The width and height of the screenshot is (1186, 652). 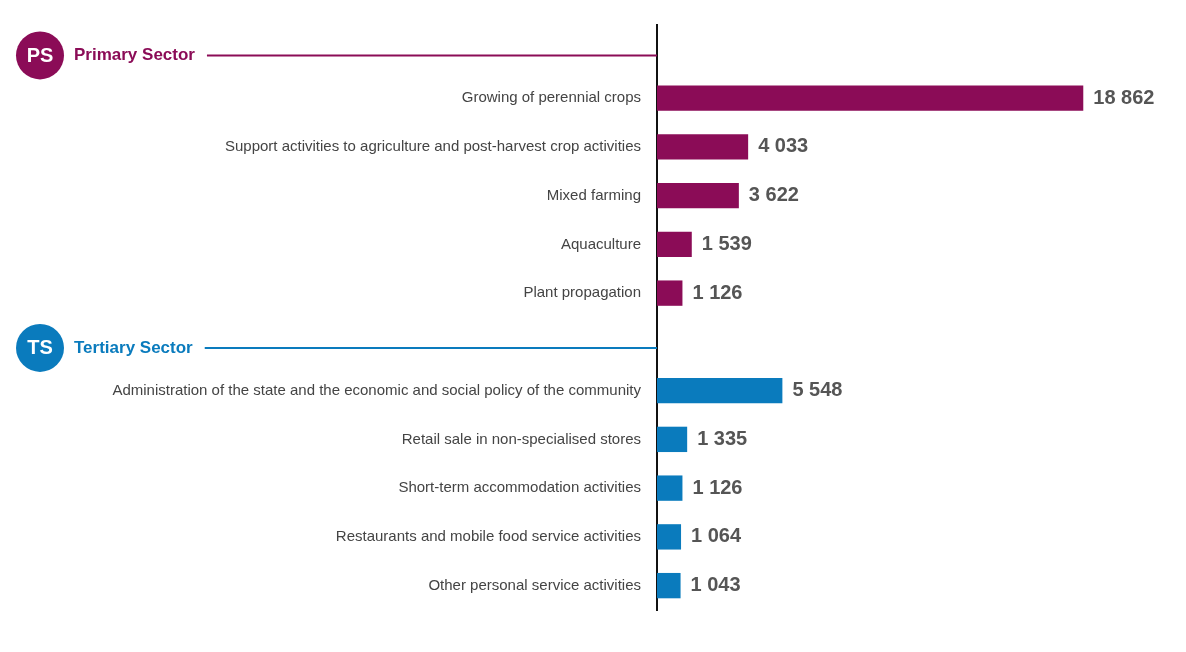 I want to click on y-tick-label: Other personal service activities, so click(x=534, y=584).